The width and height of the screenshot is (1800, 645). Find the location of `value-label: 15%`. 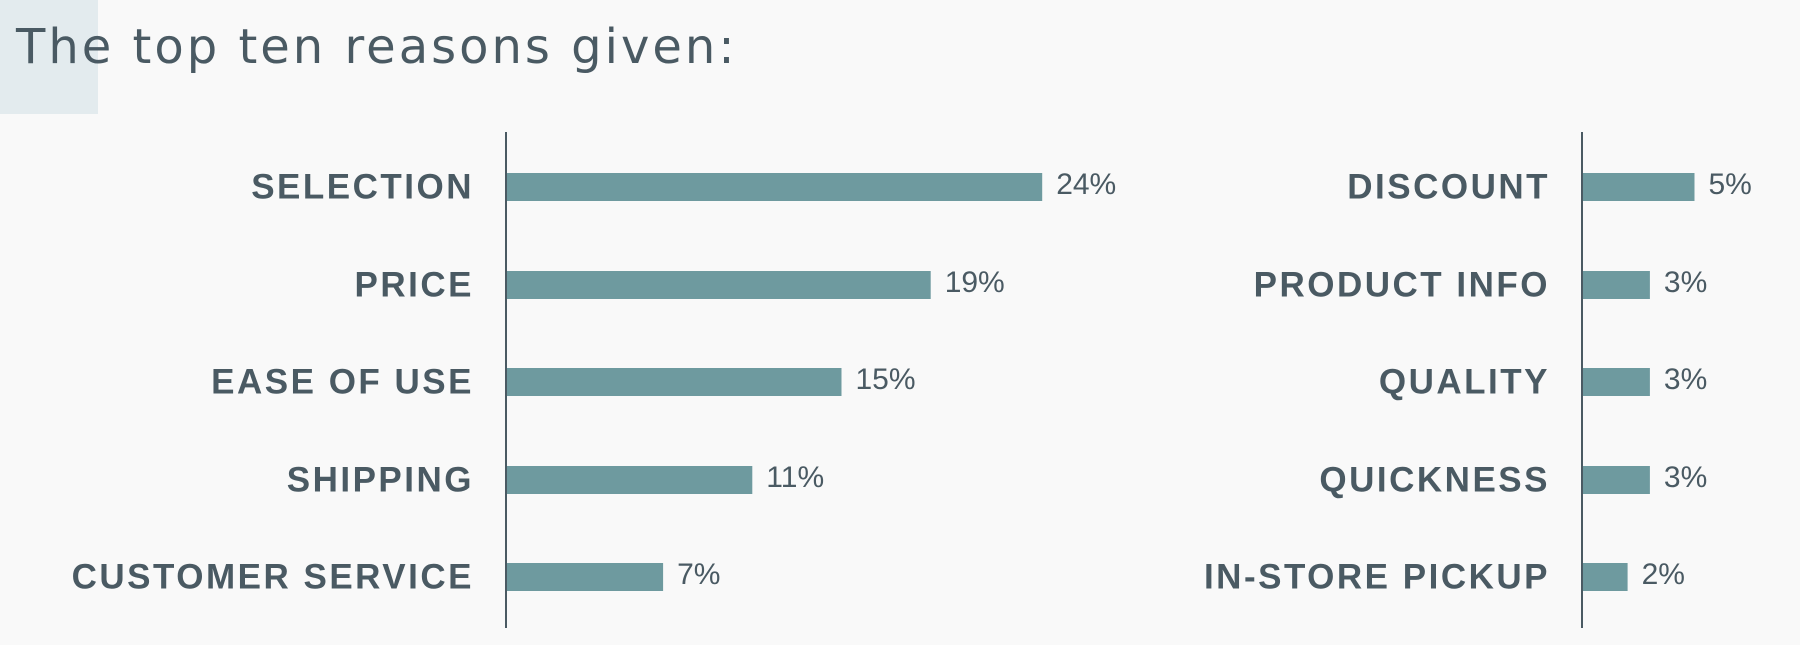

value-label: 15% is located at coordinates (886, 379).